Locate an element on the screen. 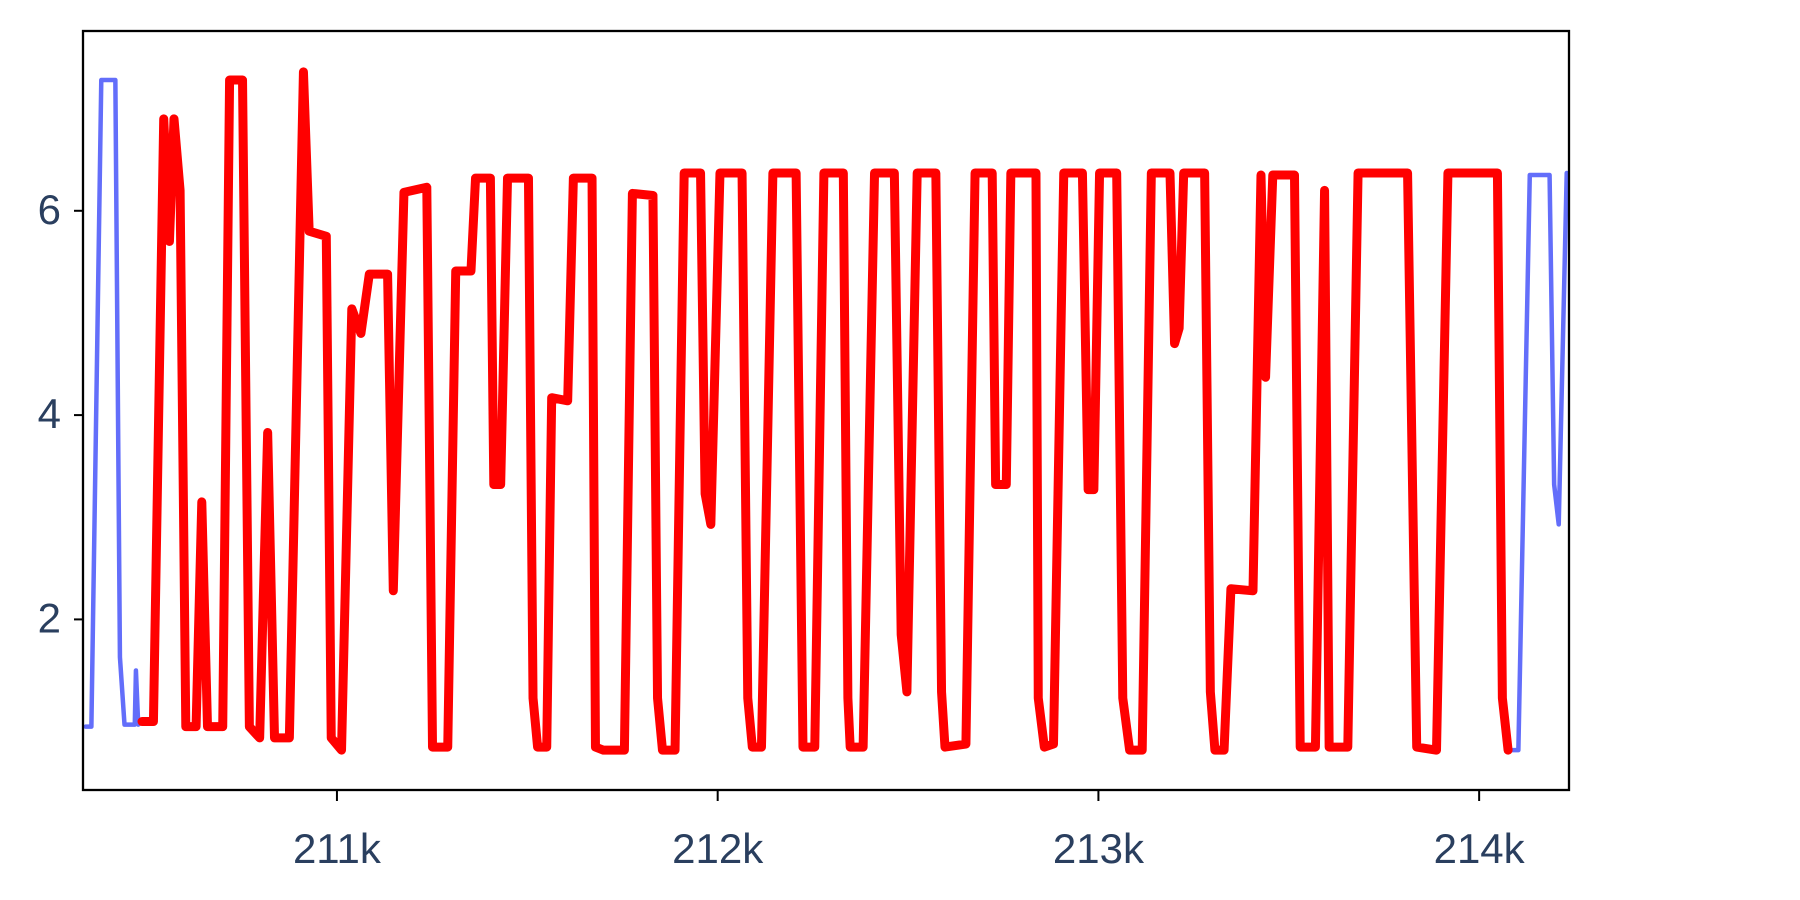 This screenshot has width=1800, height=900. y-tick-label: 4 is located at coordinates (49, 413).